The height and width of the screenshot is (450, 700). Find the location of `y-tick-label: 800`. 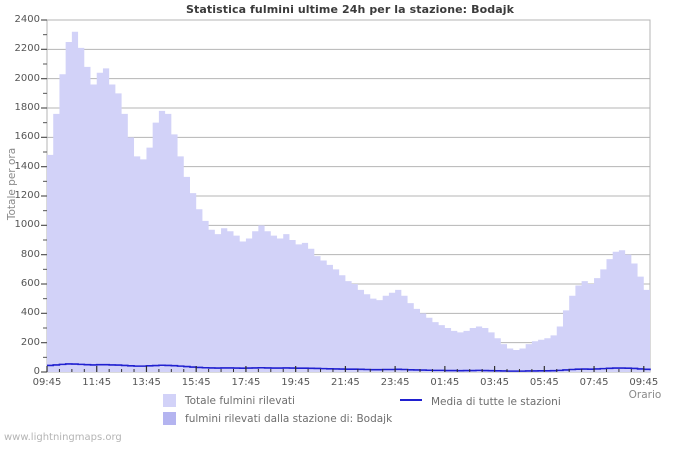

y-tick-label: 800 is located at coordinates (30, 254).